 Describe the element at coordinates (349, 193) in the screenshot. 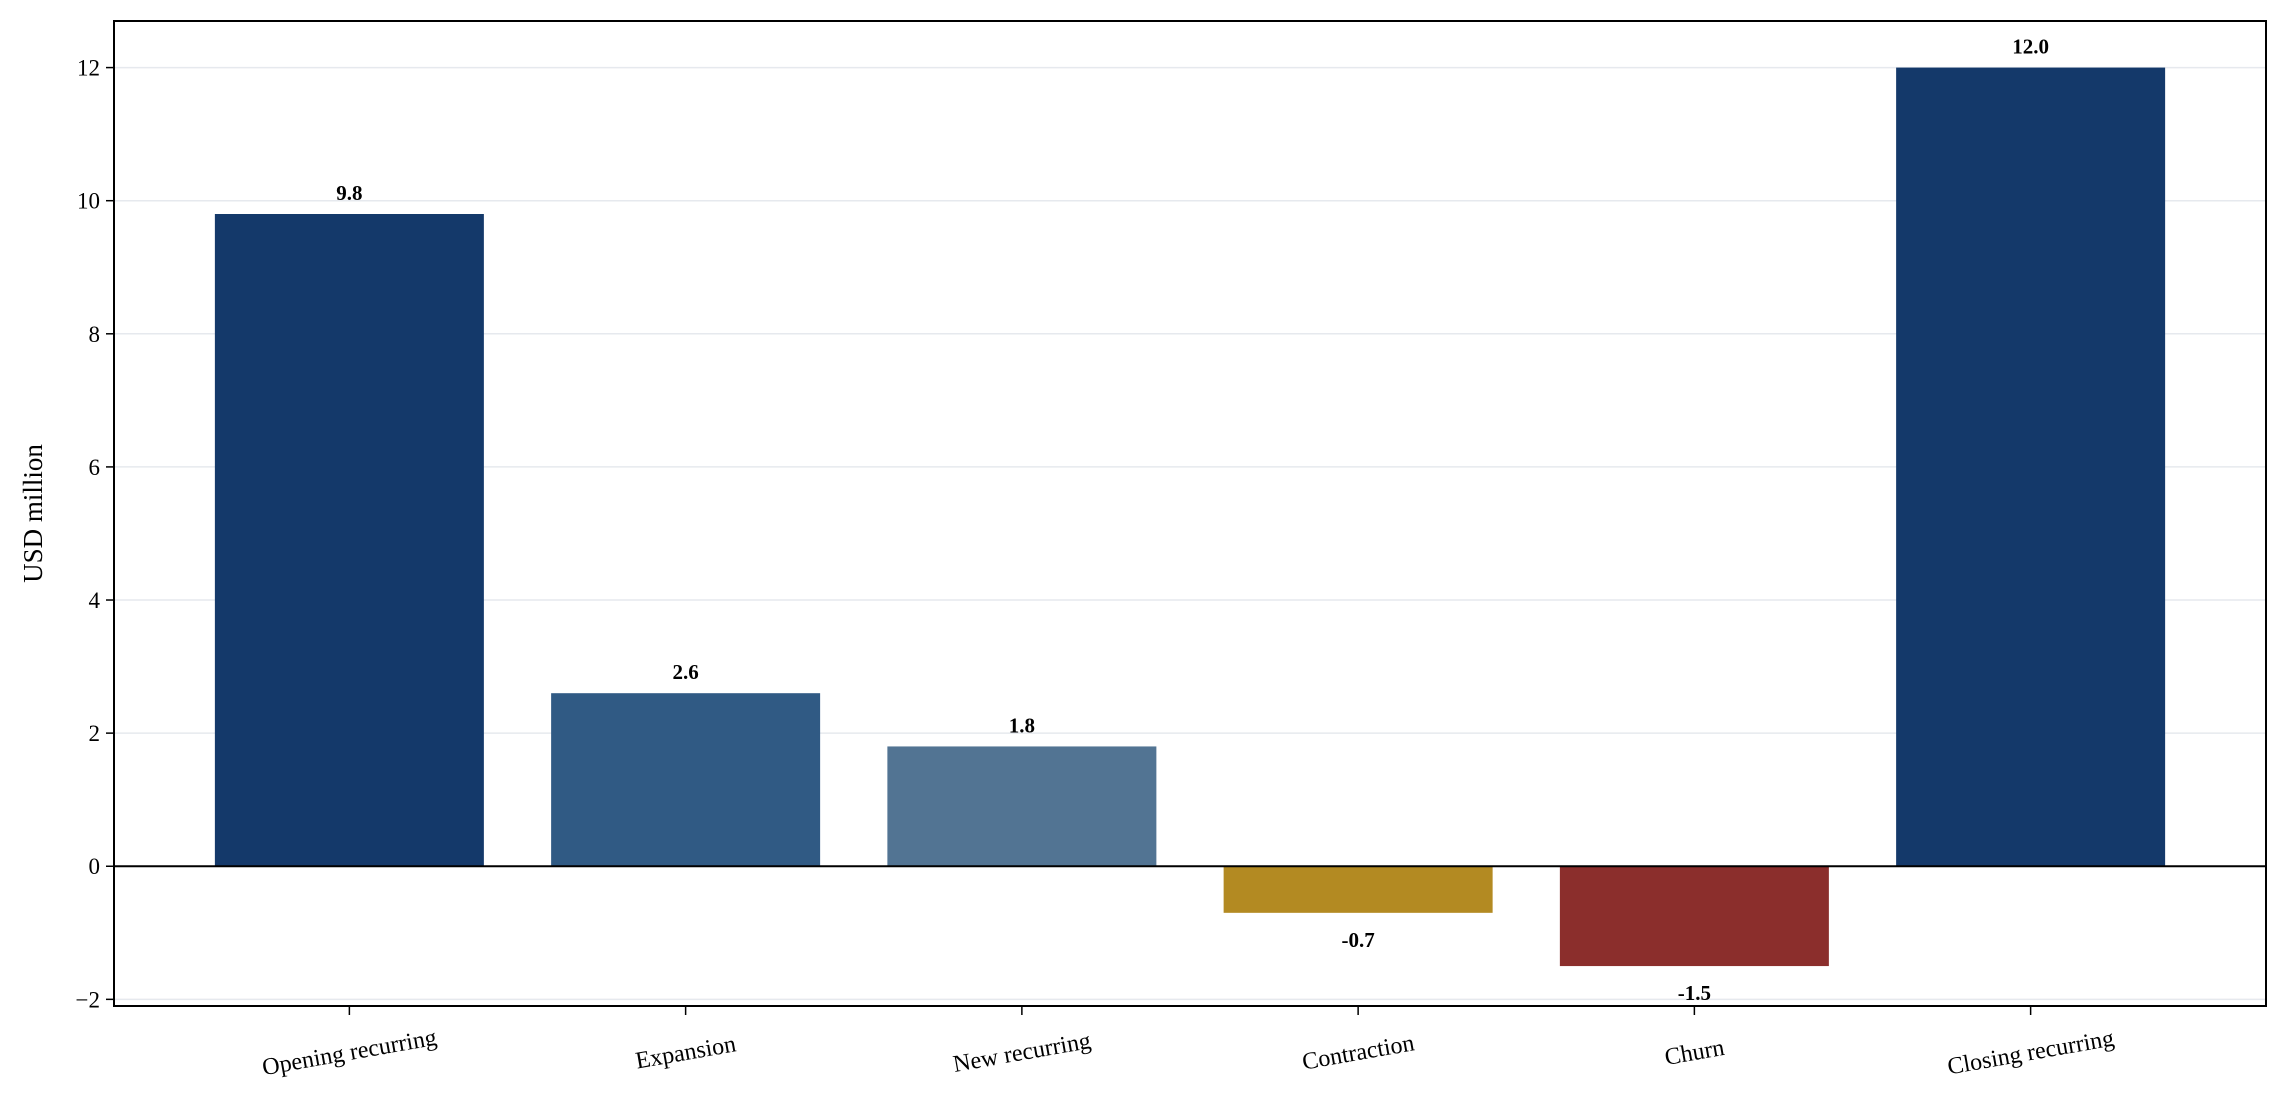

I see `bar-value-label: 9.8` at that location.